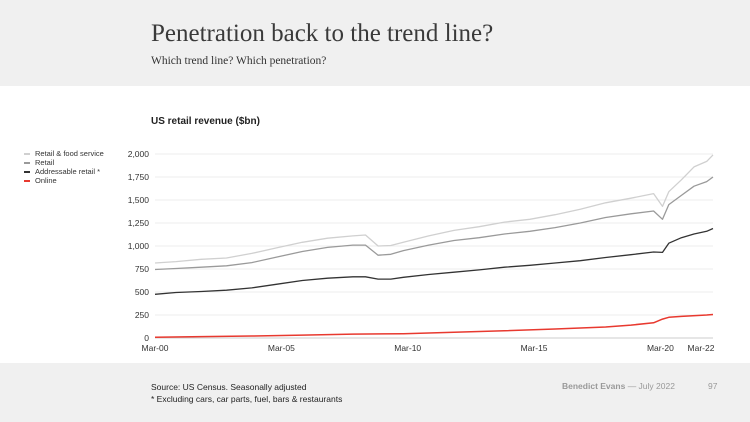  I want to click on y-tick-label: 1,500, so click(139, 200).